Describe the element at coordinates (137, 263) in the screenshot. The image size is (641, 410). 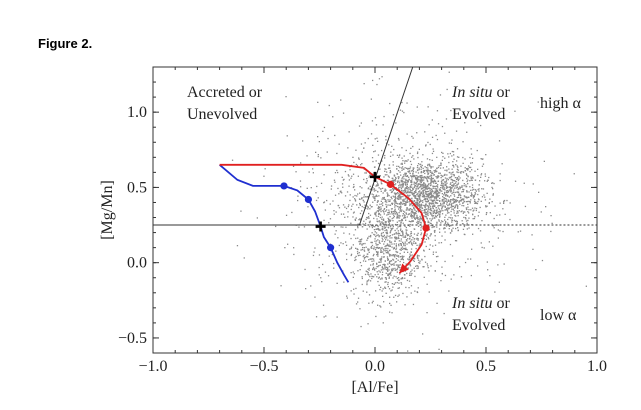
I see `y-tick-label: 0.0` at that location.